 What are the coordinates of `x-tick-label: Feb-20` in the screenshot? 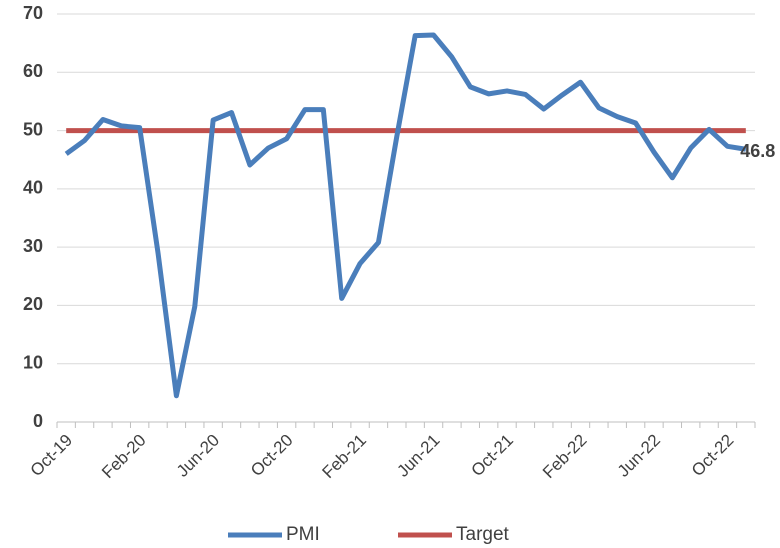 It's located at (124, 457).